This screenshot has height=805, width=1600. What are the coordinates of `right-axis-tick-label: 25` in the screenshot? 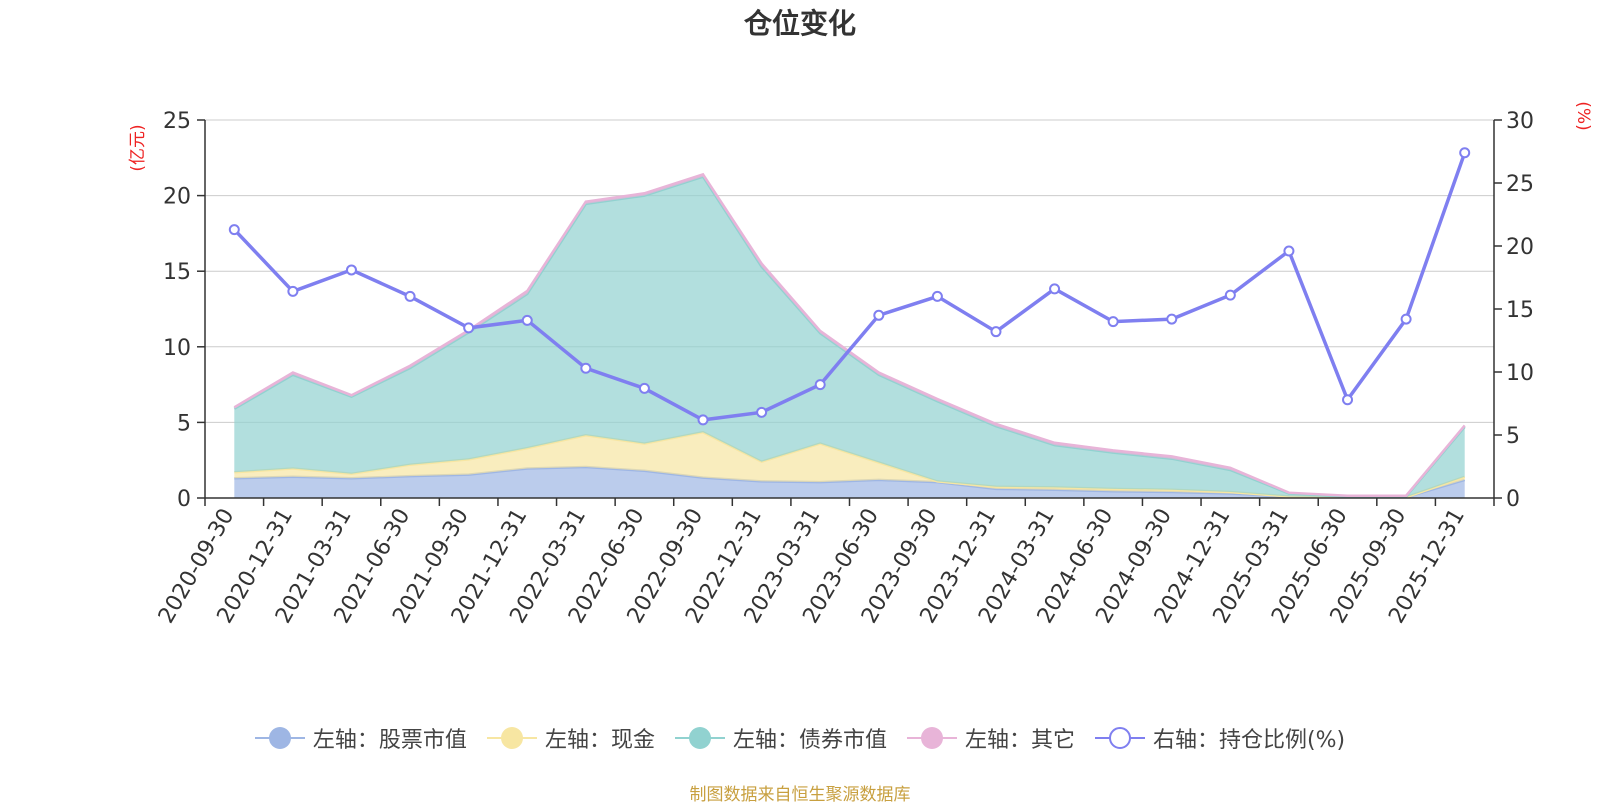 It's located at (1520, 184).